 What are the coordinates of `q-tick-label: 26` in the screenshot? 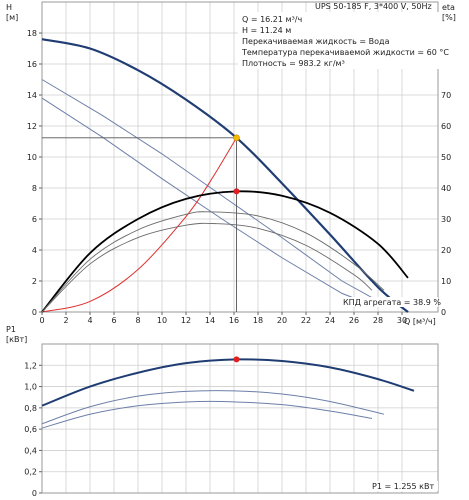 It's located at (354, 320).